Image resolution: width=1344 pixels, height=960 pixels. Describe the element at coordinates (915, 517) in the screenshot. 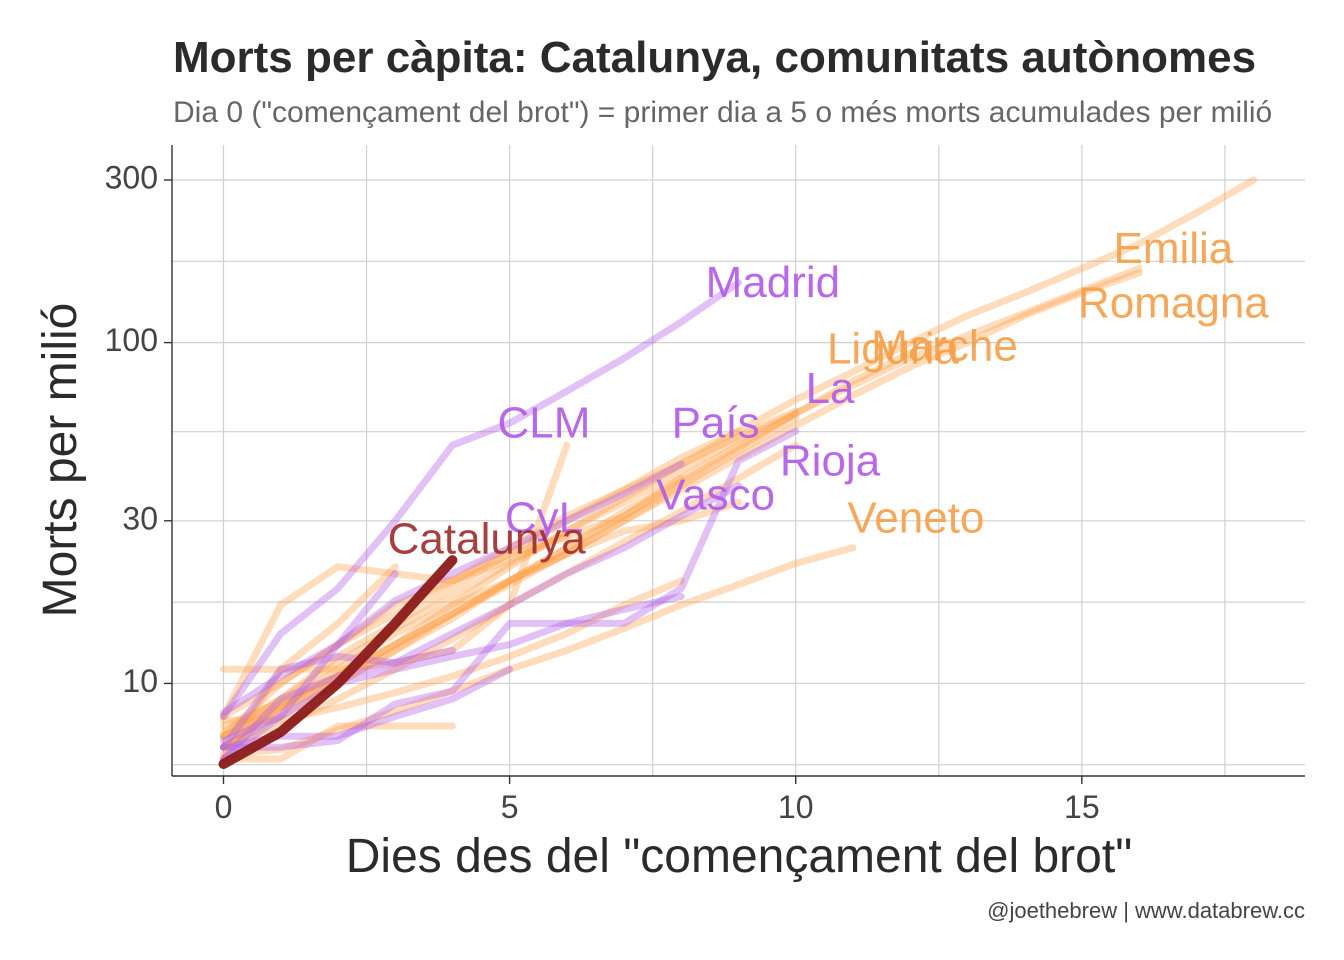

I see `series-label: Veneto` at that location.